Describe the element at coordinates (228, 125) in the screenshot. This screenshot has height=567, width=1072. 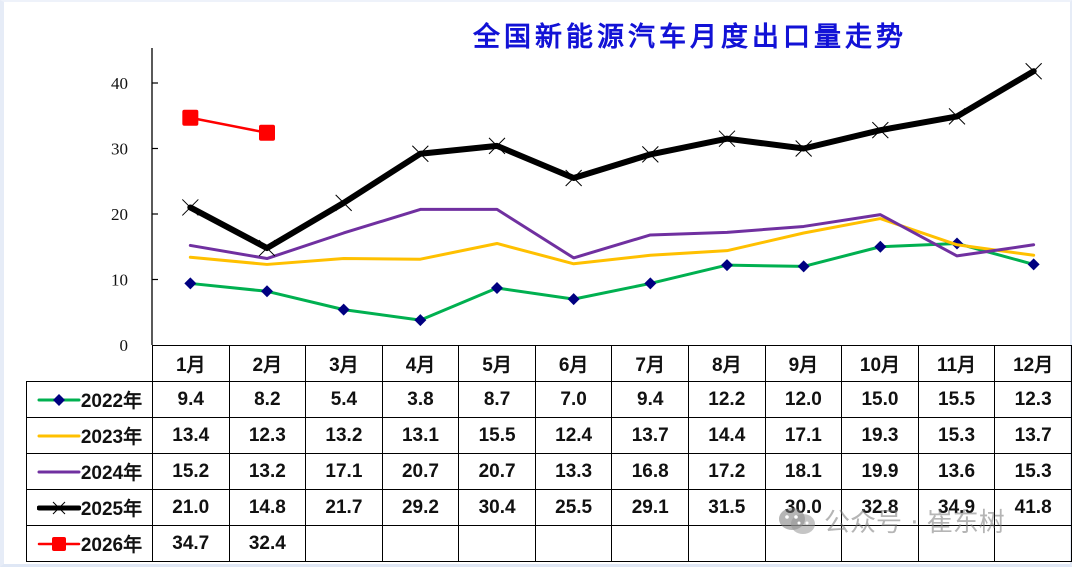
I see `series-2026年` at that location.